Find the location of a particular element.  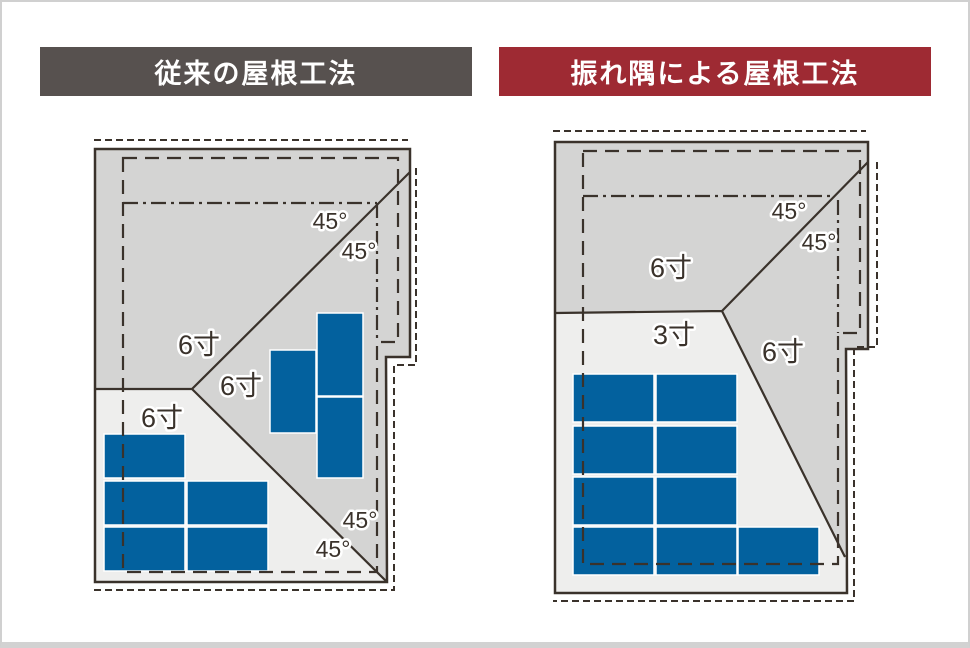

left-ridge-dashdot is located at coordinates (251, 271).